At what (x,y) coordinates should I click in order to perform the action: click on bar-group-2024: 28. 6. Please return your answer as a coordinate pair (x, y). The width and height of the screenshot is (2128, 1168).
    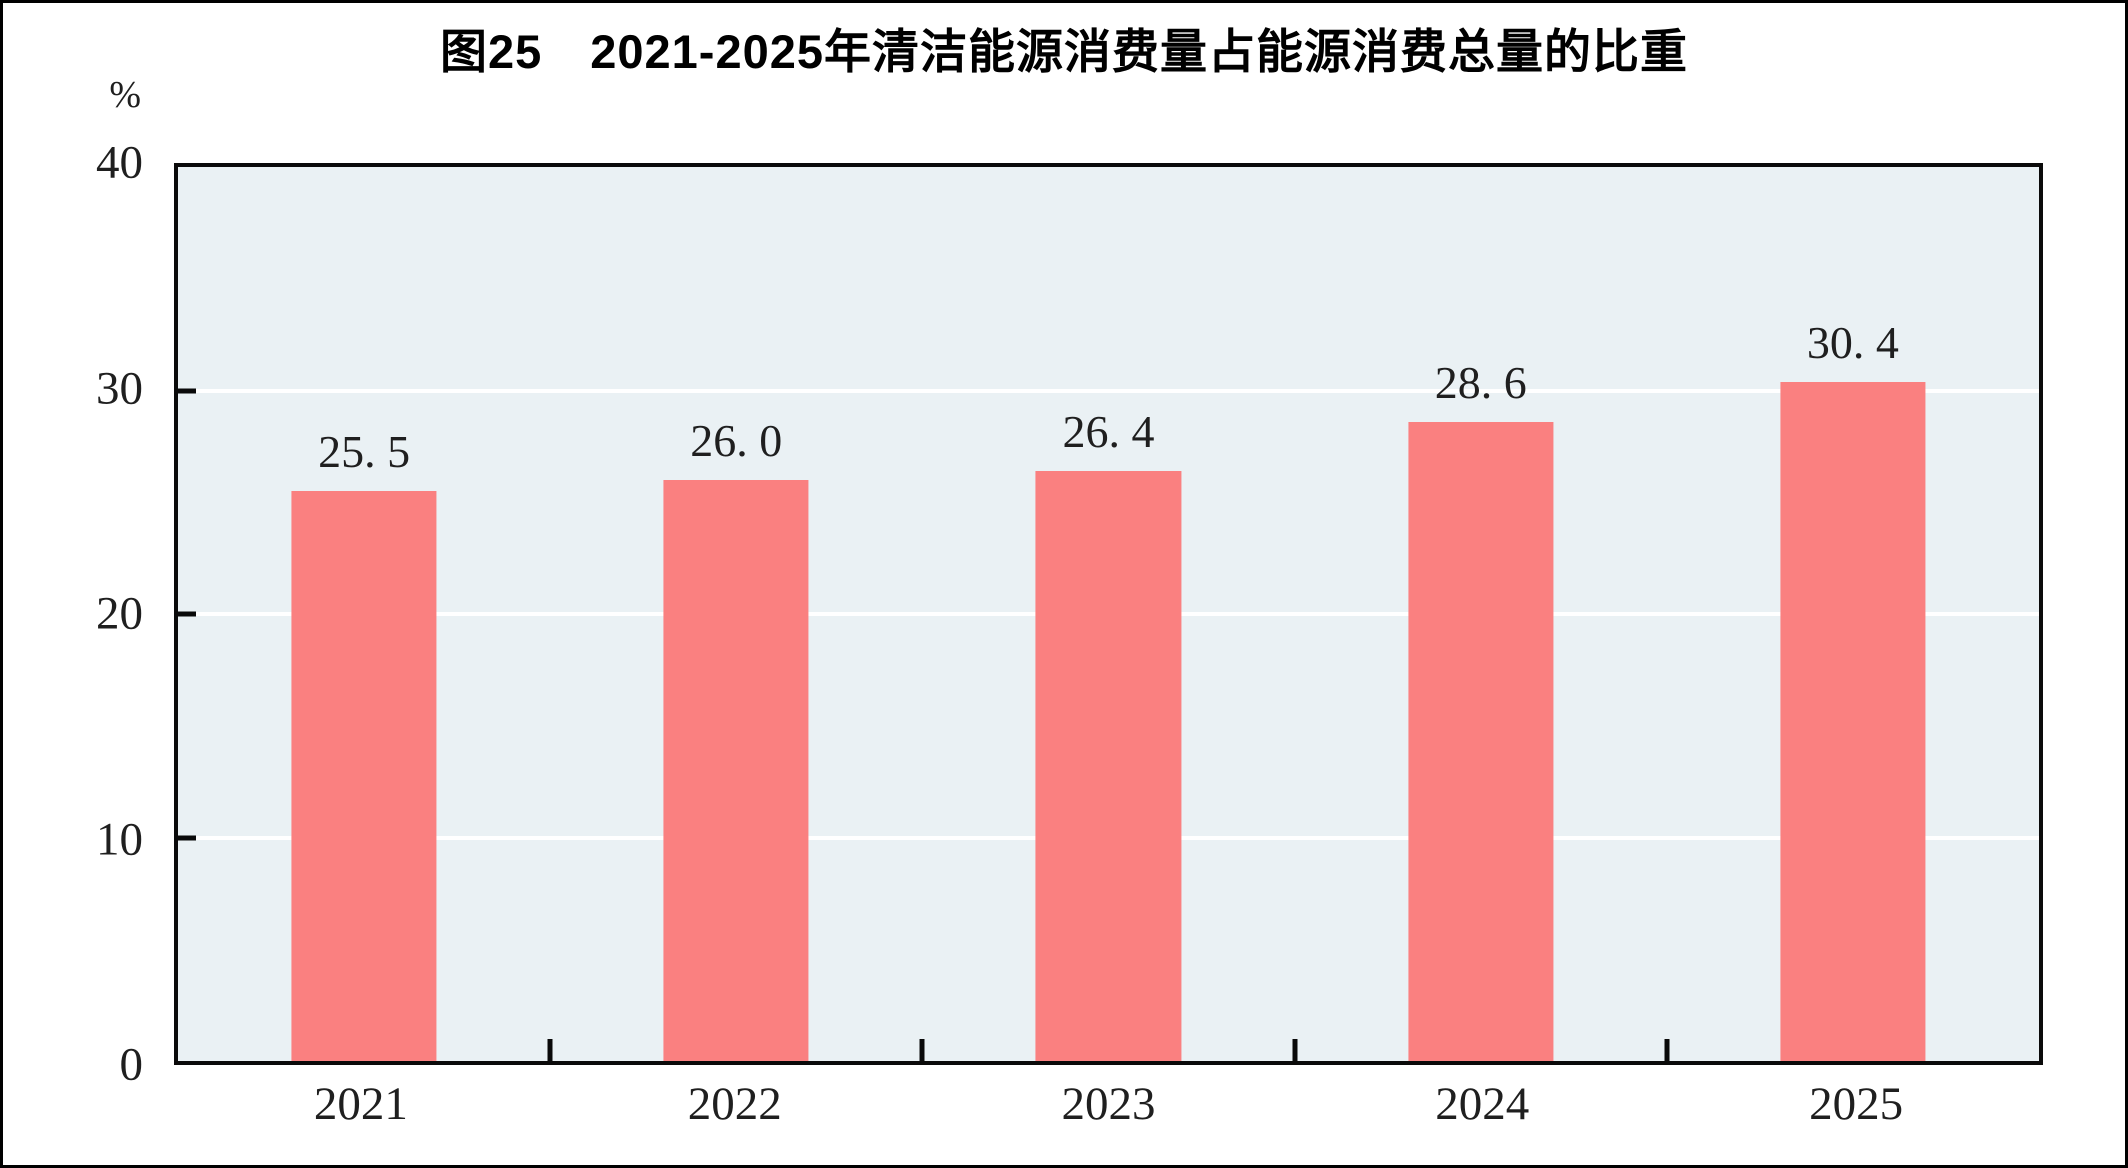
    Looking at the image, I should click on (1481, 614).